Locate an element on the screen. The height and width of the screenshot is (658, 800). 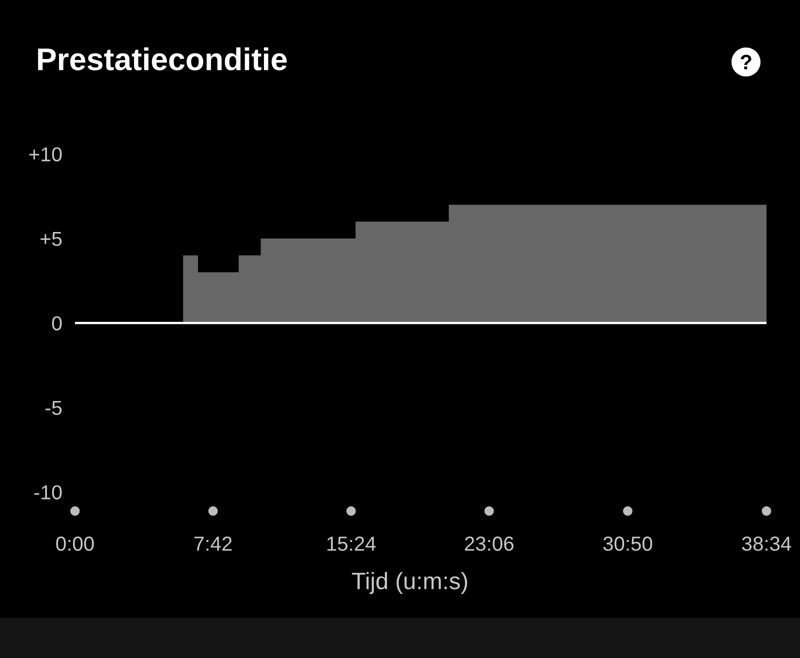
x-tick-label: 38:34 is located at coordinates (767, 543).